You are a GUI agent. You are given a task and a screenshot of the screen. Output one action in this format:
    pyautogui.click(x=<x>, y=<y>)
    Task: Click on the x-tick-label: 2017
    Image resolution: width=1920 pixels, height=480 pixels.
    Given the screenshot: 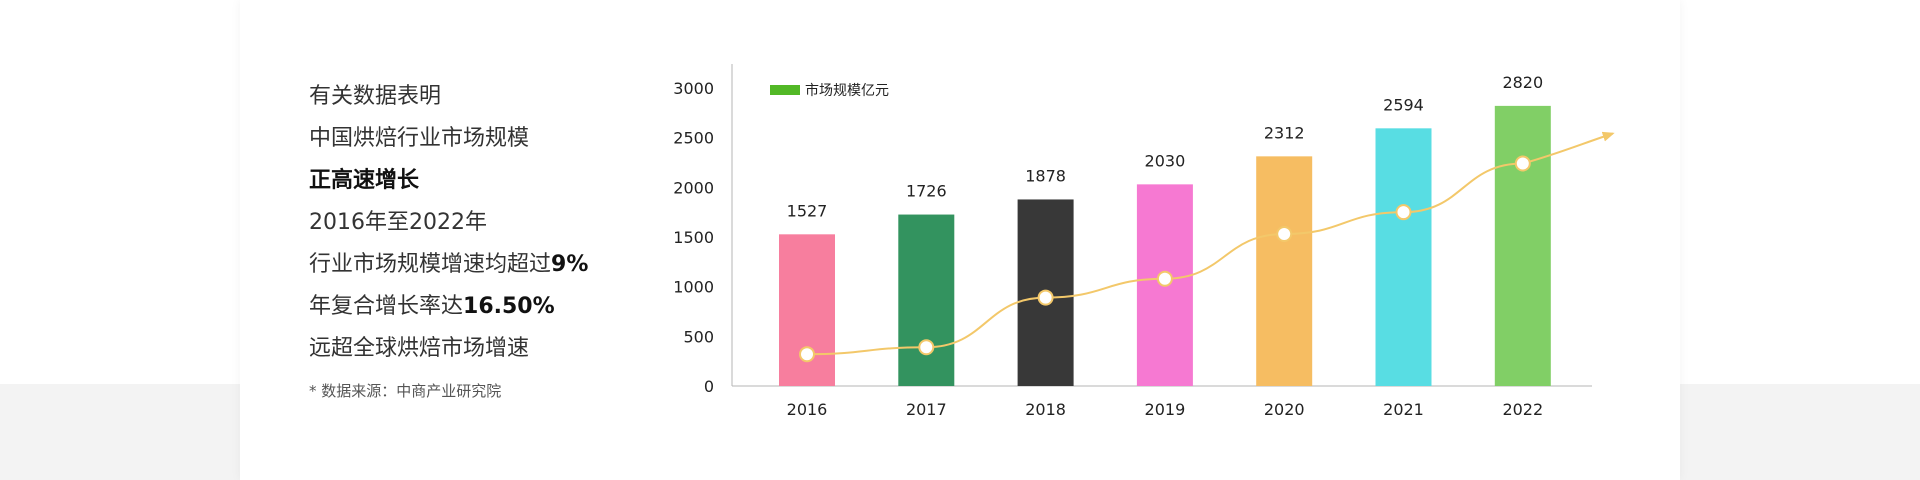 What is the action you would take?
    pyautogui.click(x=926, y=409)
    